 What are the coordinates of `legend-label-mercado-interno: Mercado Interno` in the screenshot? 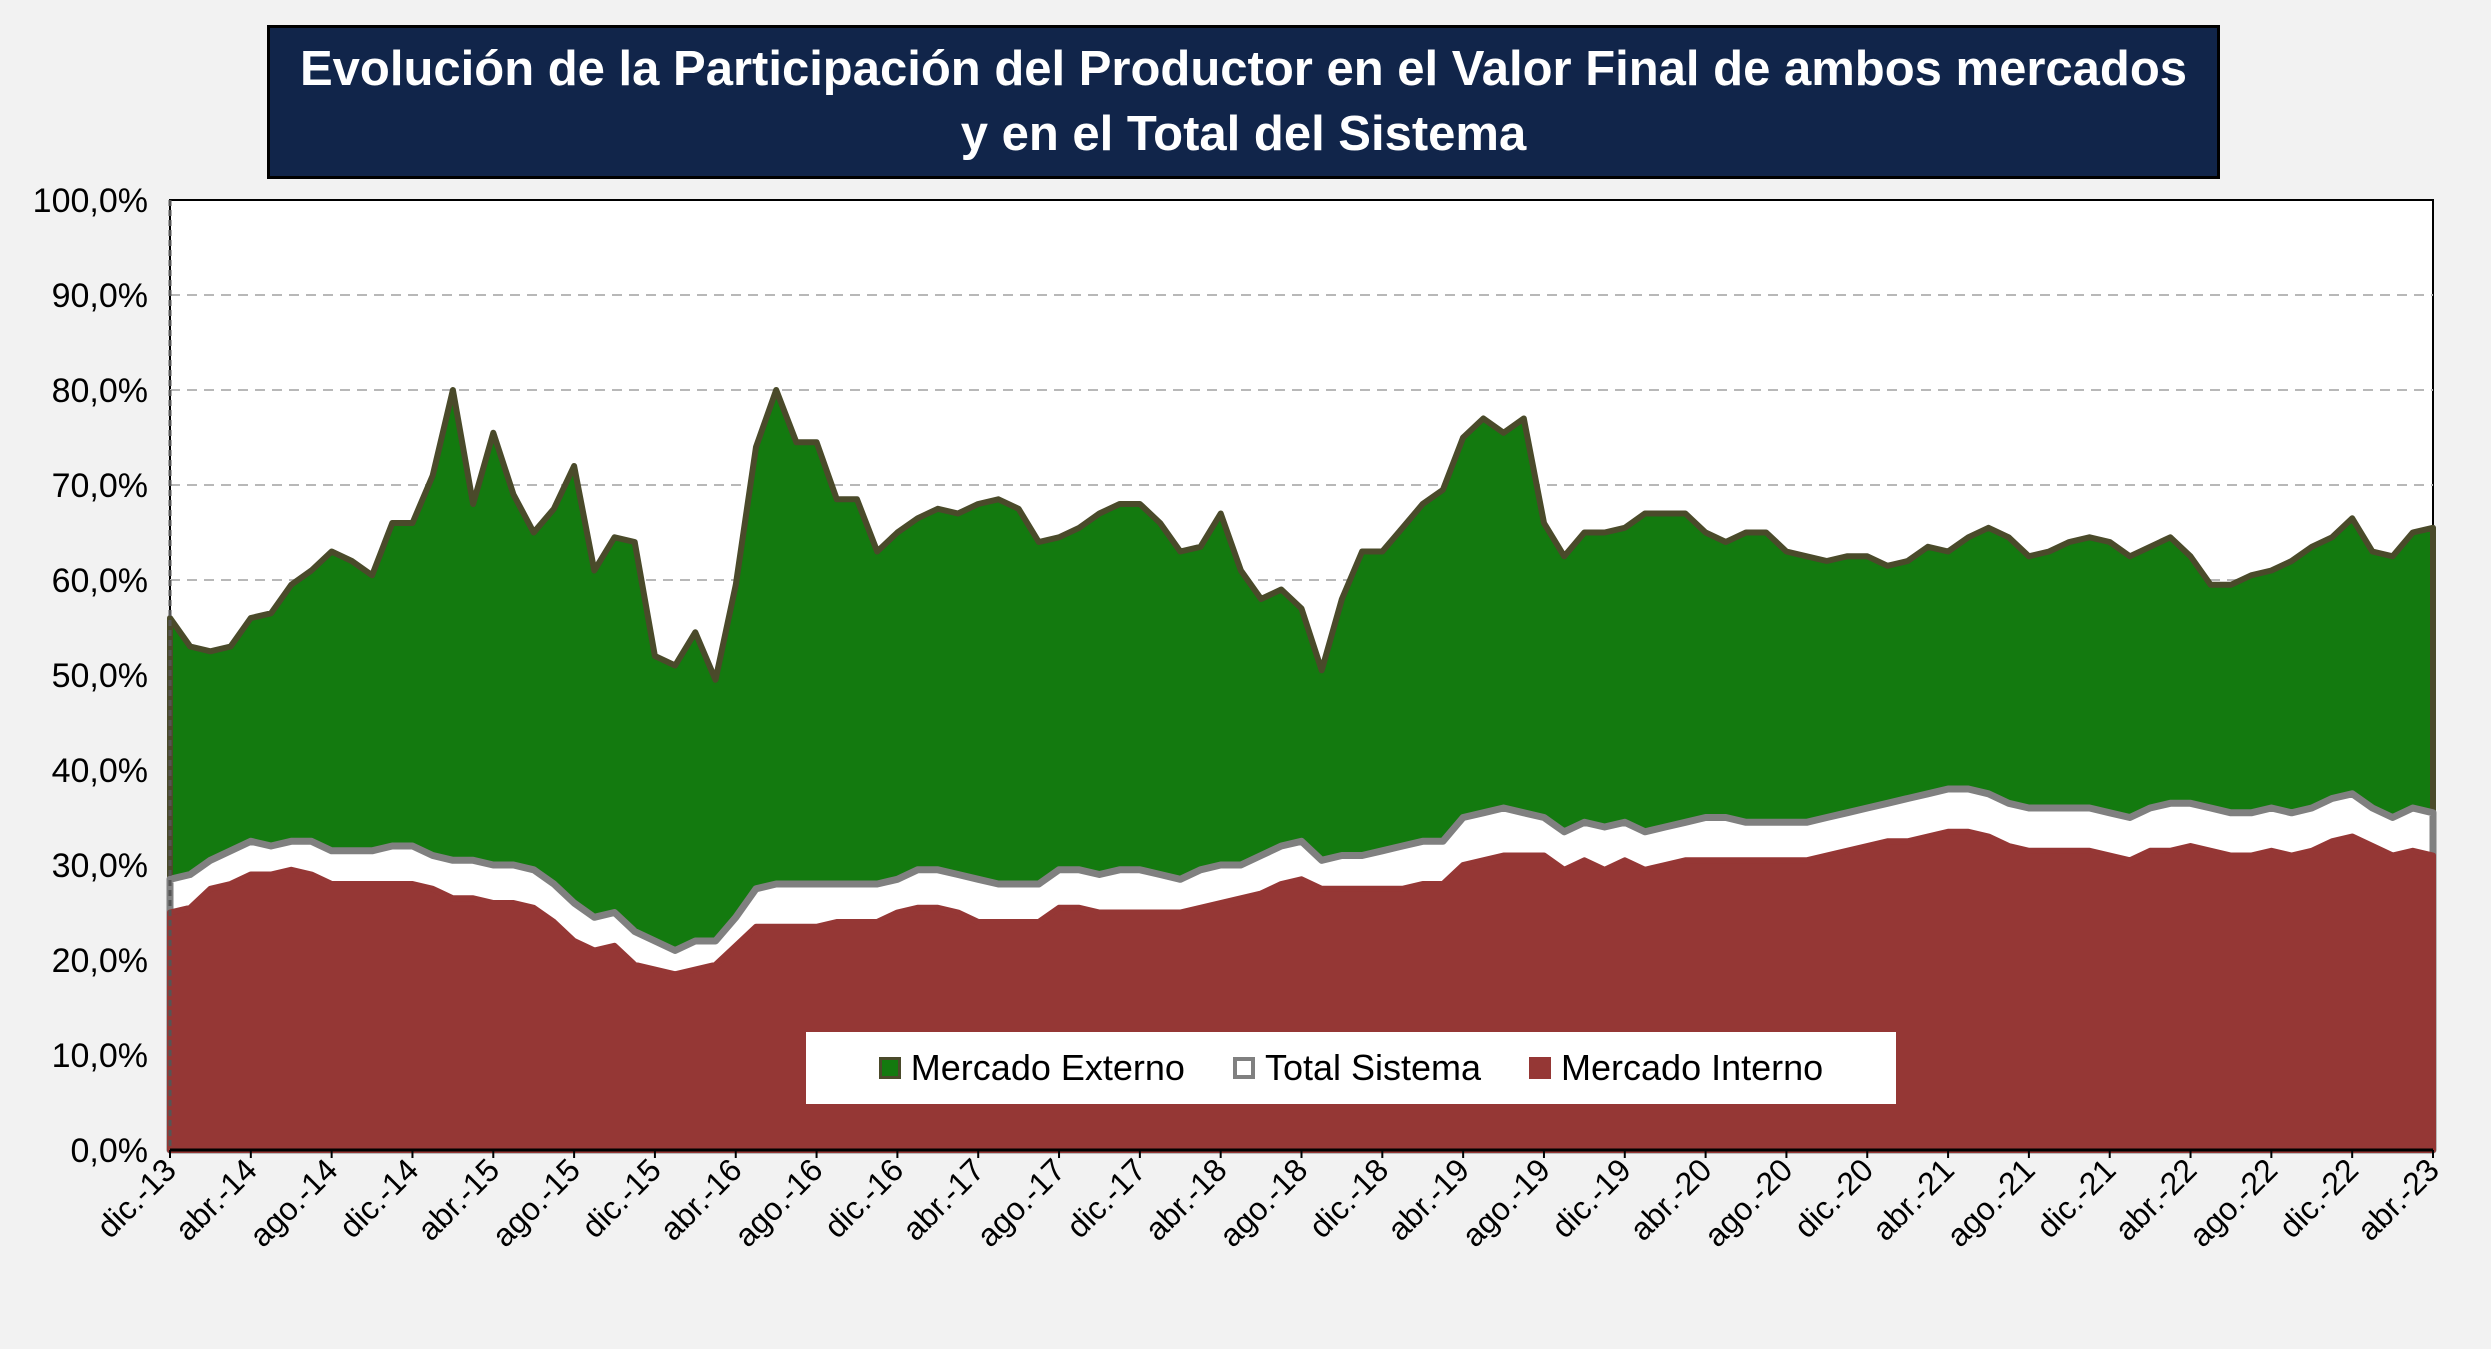 It's located at (1692, 1067).